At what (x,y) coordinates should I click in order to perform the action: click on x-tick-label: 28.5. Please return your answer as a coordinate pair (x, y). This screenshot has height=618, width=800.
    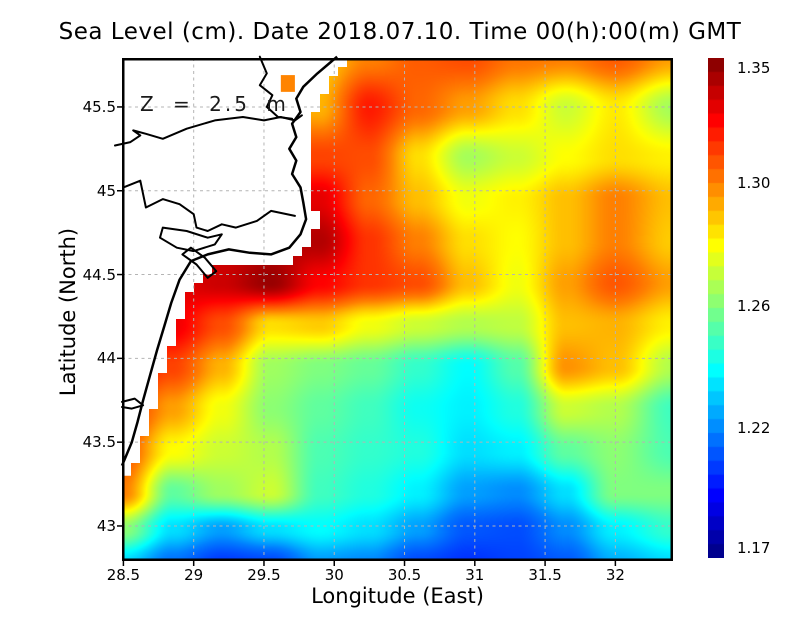
    Looking at the image, I should click on (123, 575).